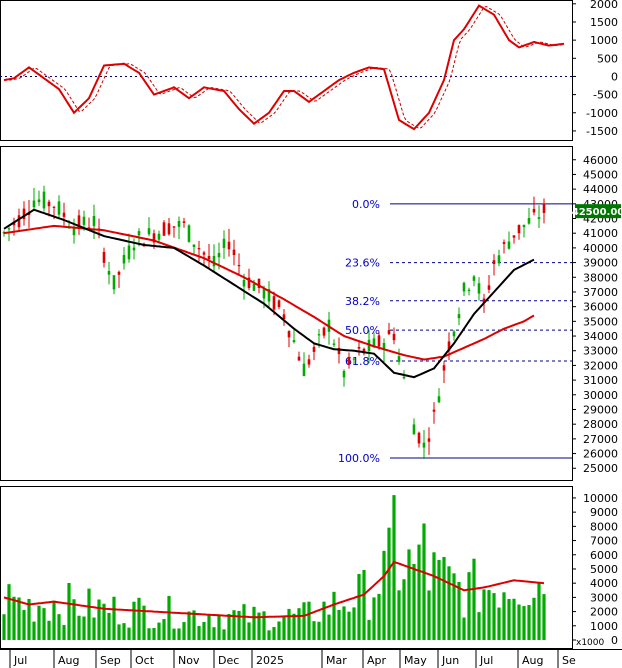 The height and width of the screenshot is (668, 622). Describe the element at coordinates (600, 336) in the screenshot. I see `price-tick-label: 34000` at that location.